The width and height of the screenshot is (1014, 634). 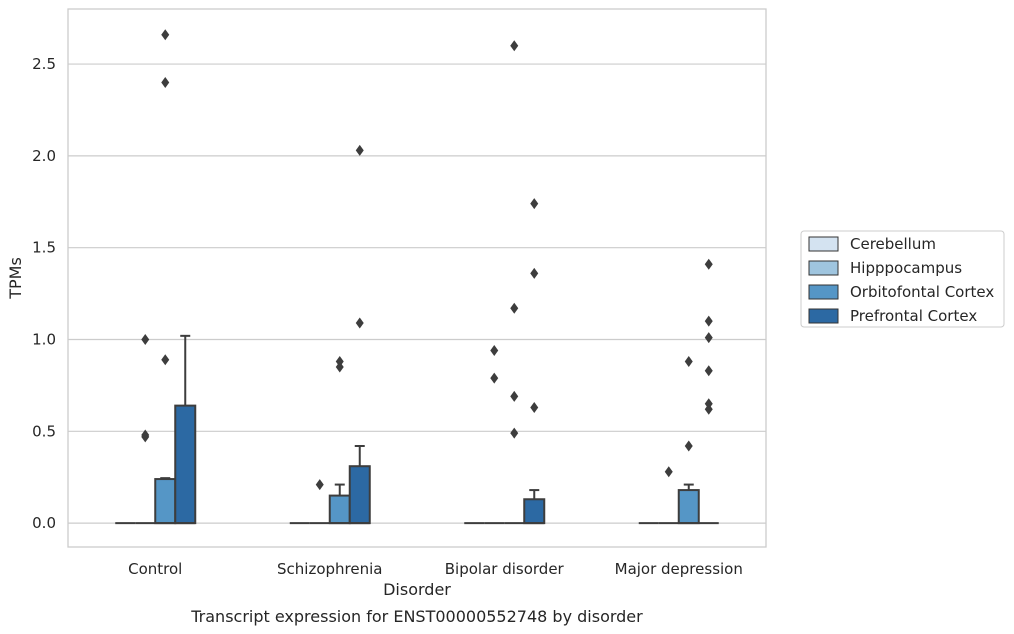 What do you see at coordinates (913, 316) in the screenshot?
I see `legend-label: Prefrontal Cortex` at bounding box center [913, 316].